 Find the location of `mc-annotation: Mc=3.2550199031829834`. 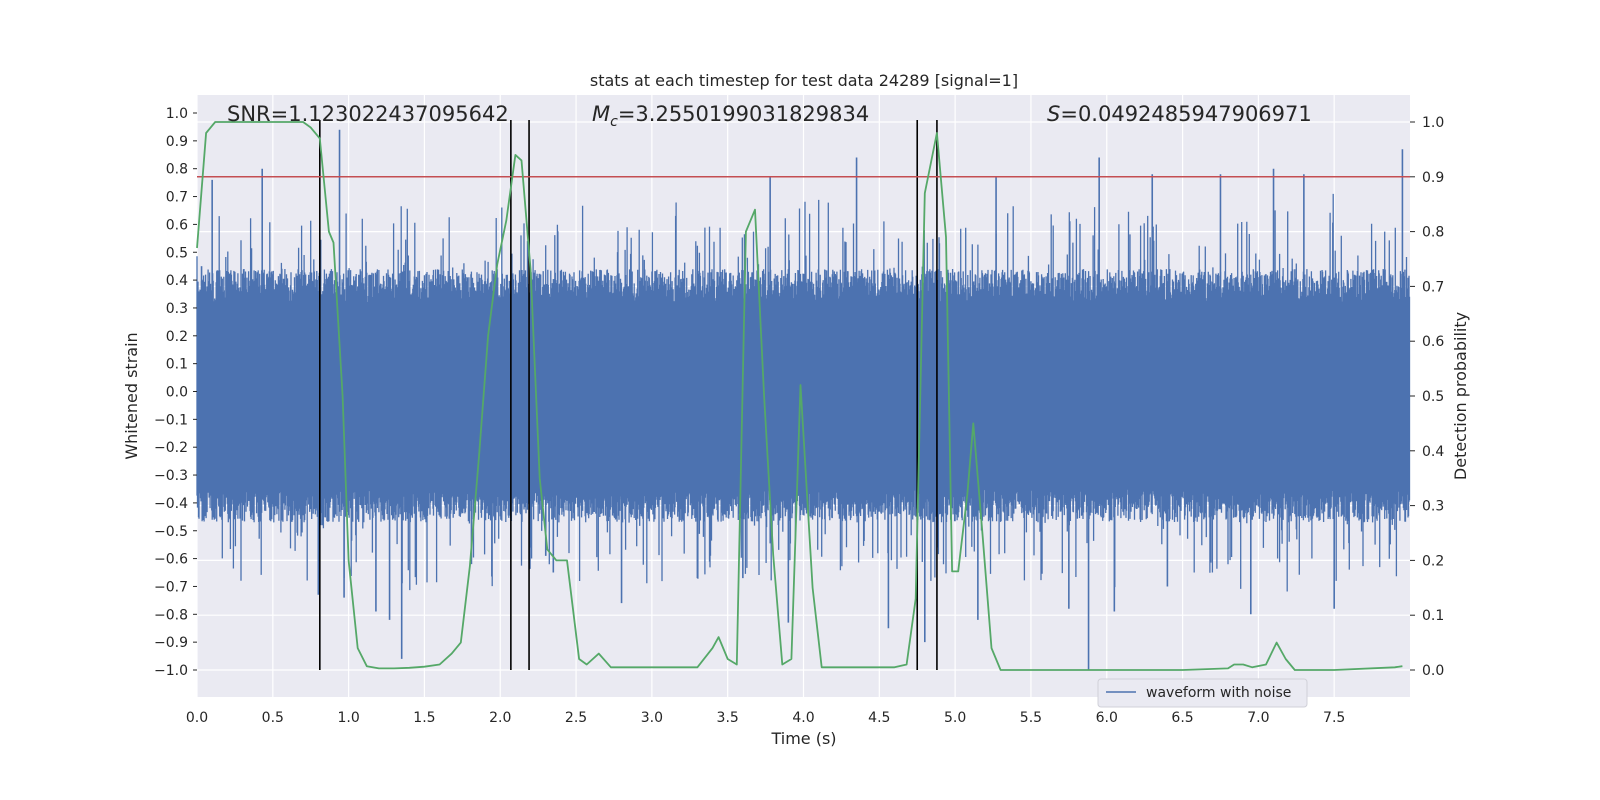

mc-annotation: Mc=3.2550199031829834 is located at coordinates (730, 116).